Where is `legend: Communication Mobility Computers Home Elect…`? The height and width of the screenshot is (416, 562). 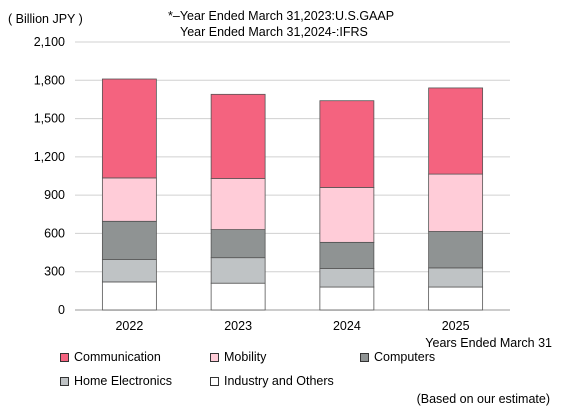
legend: Communication Mobility Computers Home Elect… is located at coordinates (310, 375).